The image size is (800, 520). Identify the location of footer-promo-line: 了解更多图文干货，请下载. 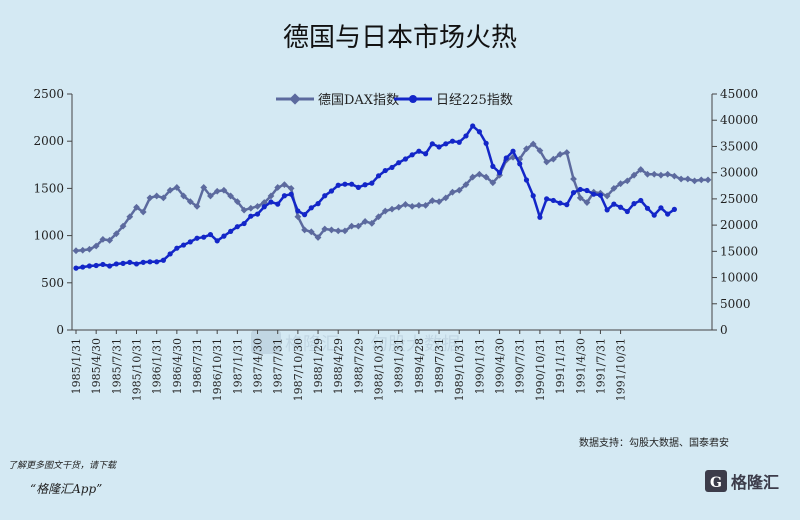
(62, 465).